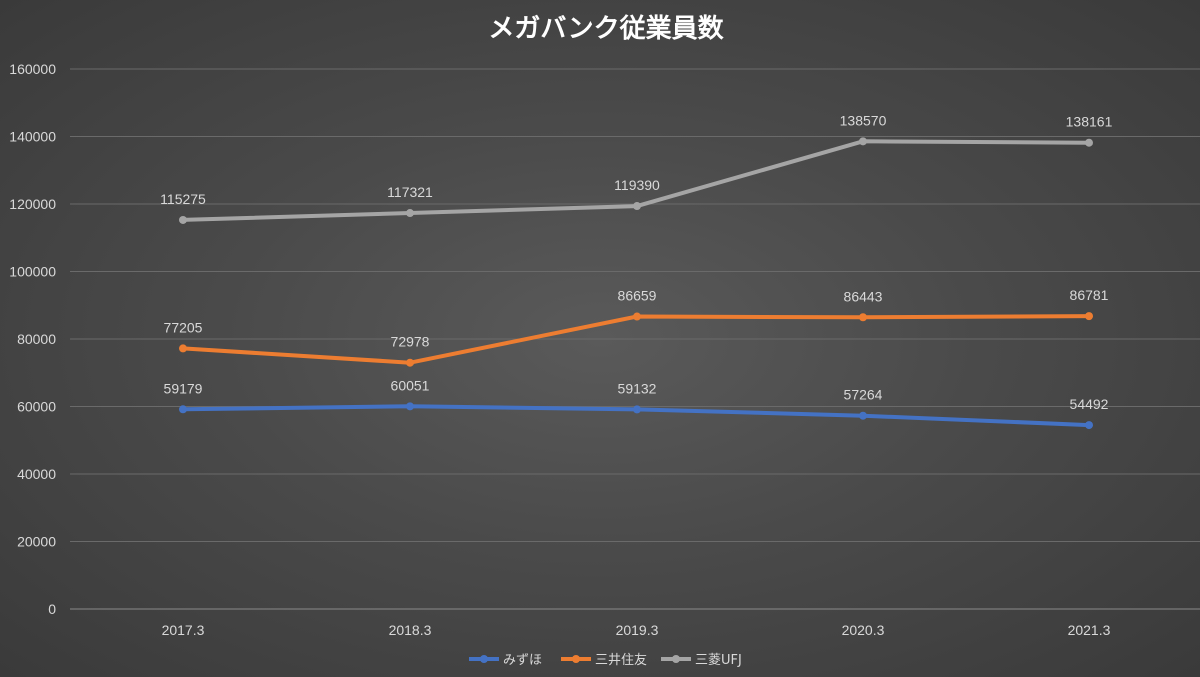 This screenshot has width=1200, height=677. Describe the element at coordinates (1089, 404) in the screenshot. I see `data-label: 54492` at that location.